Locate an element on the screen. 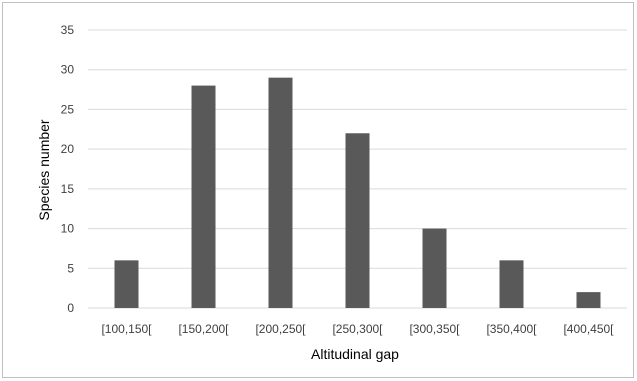  y-tick-labels: 0 5 10 15 20 25 30 35 is located at coordinates (68, 169).